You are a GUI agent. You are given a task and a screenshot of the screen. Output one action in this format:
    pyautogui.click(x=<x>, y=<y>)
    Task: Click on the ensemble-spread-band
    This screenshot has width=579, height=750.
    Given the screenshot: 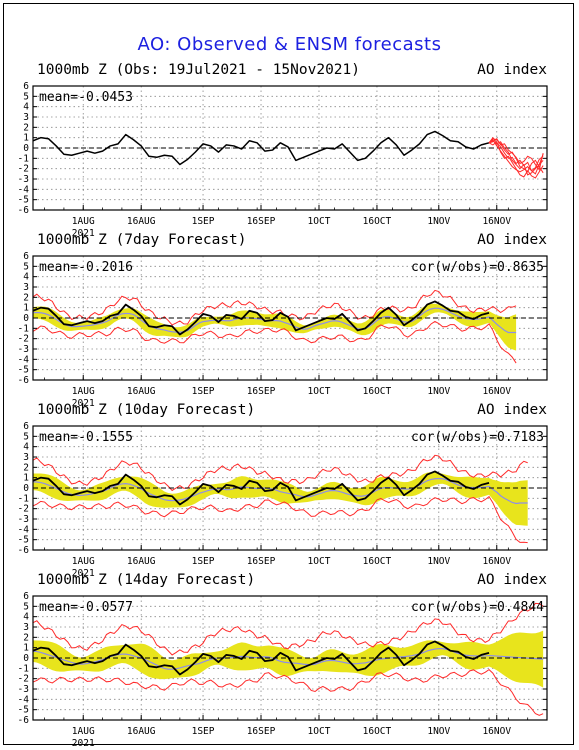 What is the action you would take?
    pyautogui.click(x=280, y=499)
    